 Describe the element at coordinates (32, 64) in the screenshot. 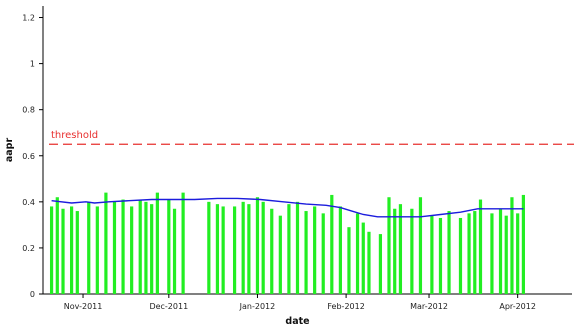

I see `y-tick-label: 1` at that location.